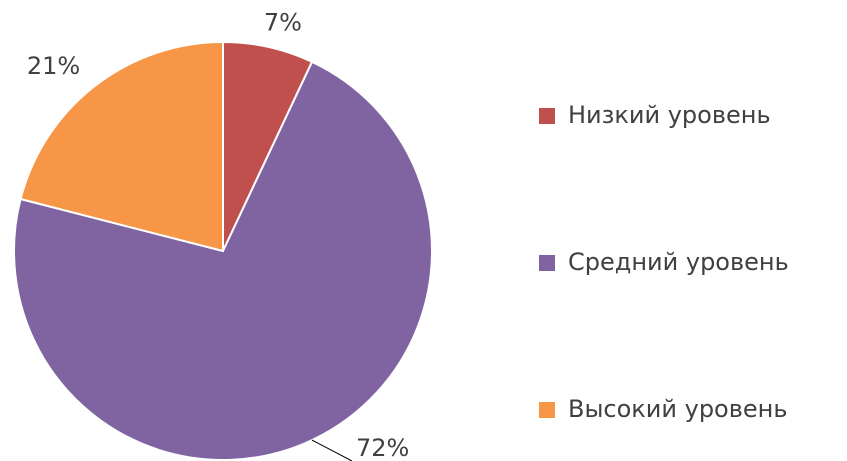  I want to click on data-label: 72%, so click(382, 447).